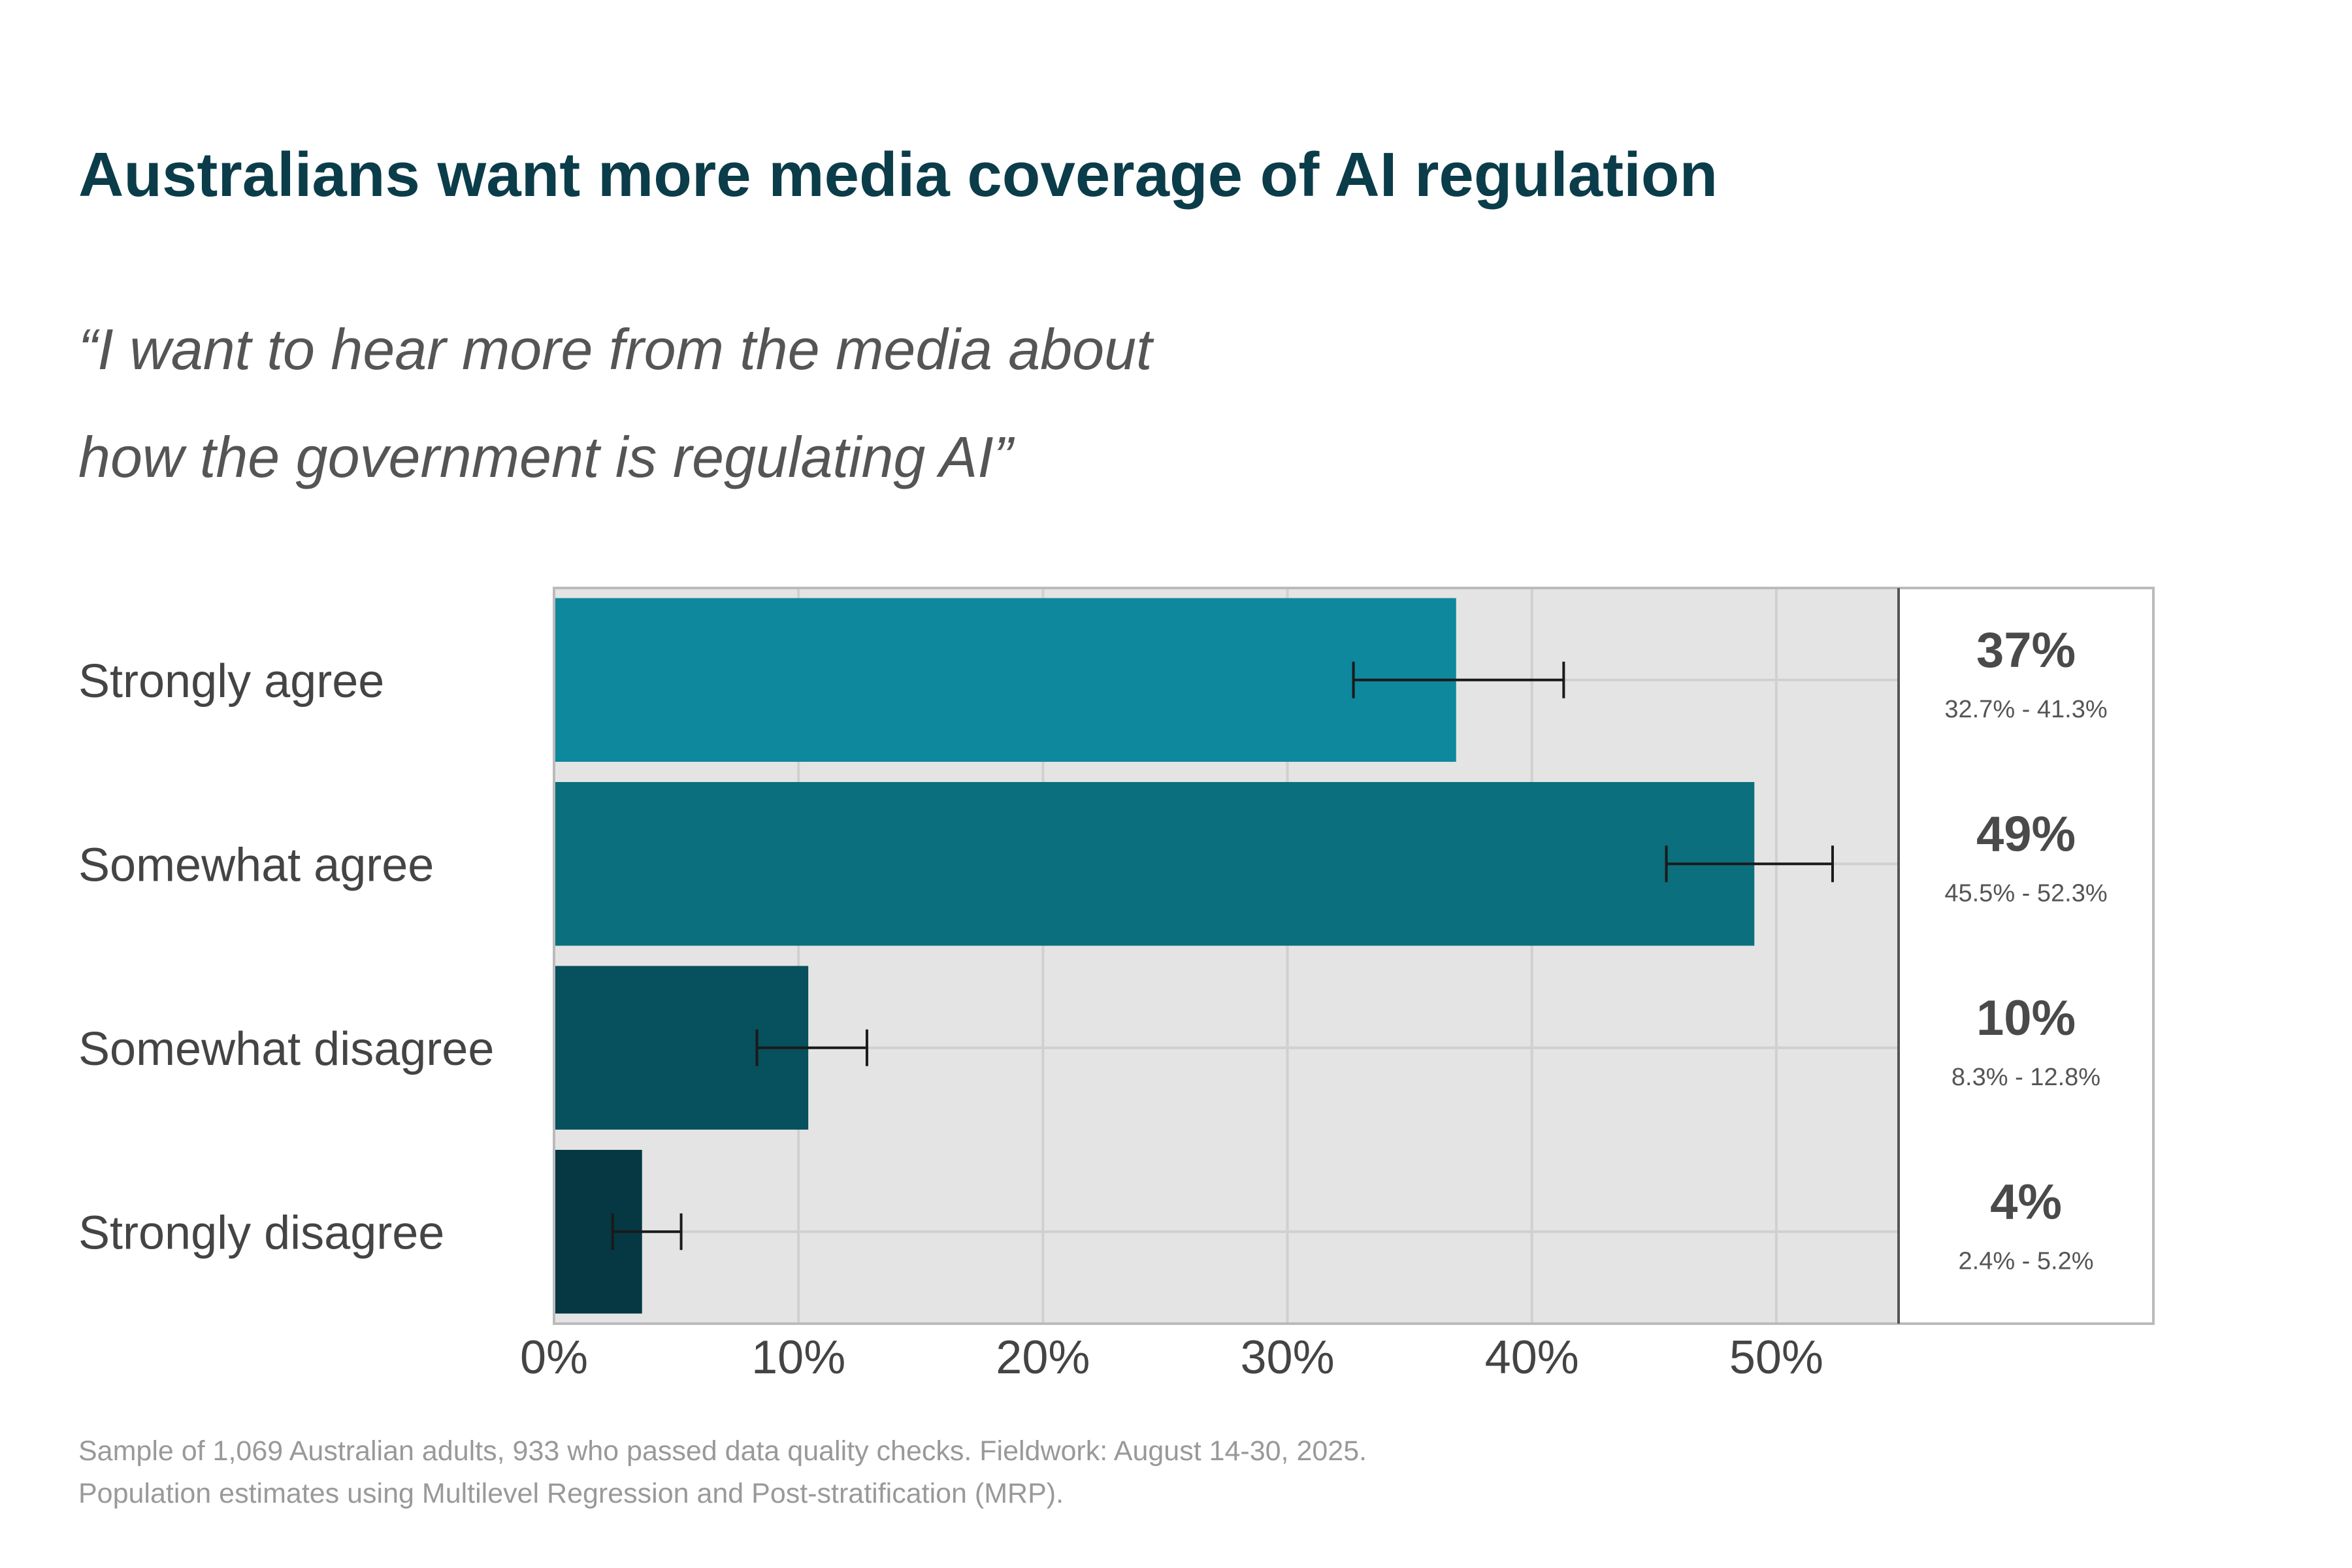 Image resolution: width=2352 pixels, height=1568 pixels. What do you see at coordinates (256, 865) in the screenshot?
I see `category-label: Somewhat agree` at bounding box center [256, 865].